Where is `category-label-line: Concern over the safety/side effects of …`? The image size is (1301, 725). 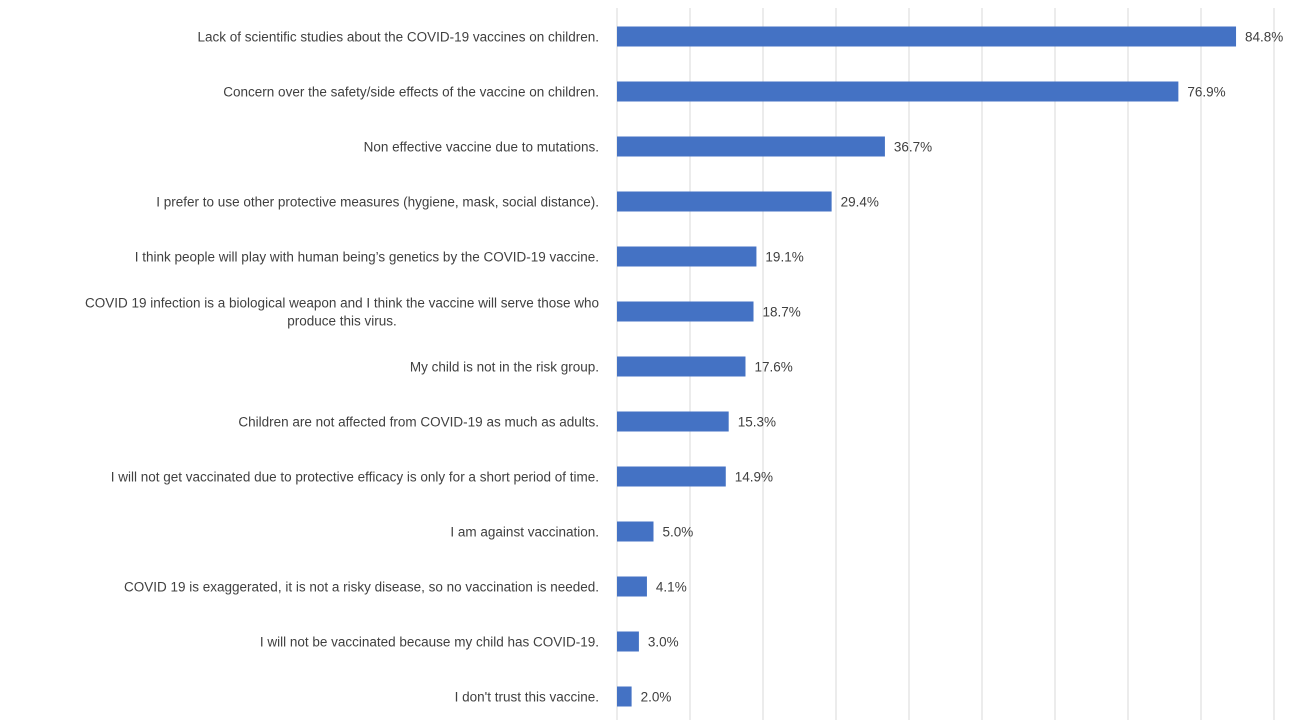 category-label-line: Concern over the safety/side effects of … is located at coordinates (411, 92).